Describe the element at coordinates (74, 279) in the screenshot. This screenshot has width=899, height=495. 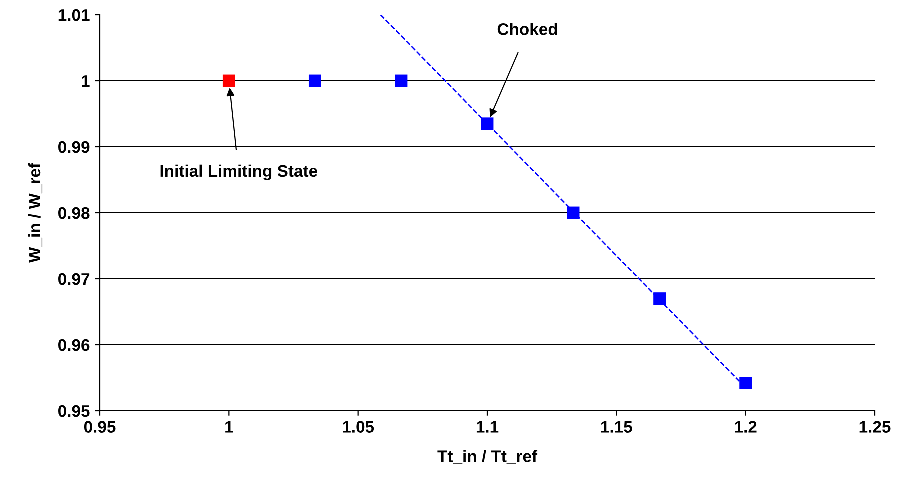
I see `y-tick-label: 0.97` at that location.